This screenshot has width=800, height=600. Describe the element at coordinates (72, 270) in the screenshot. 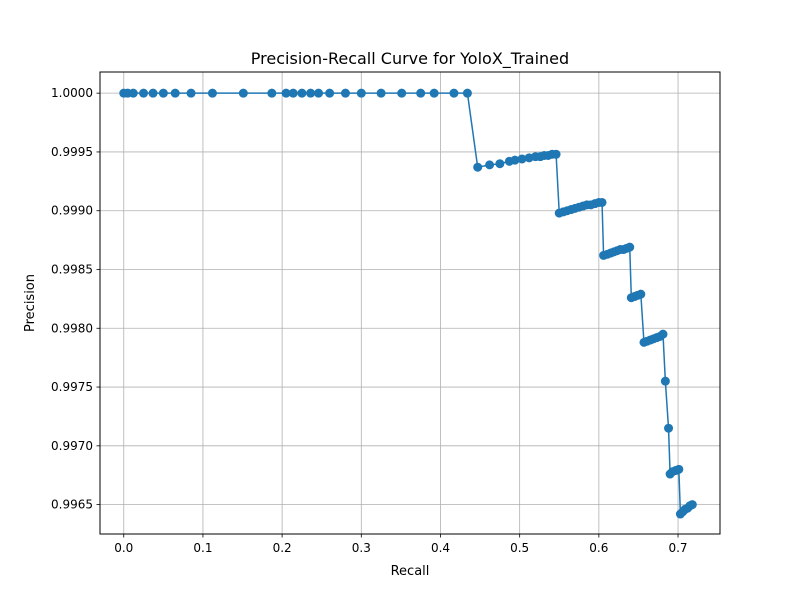

I see `y-tick-label: 0.9985` at that location.